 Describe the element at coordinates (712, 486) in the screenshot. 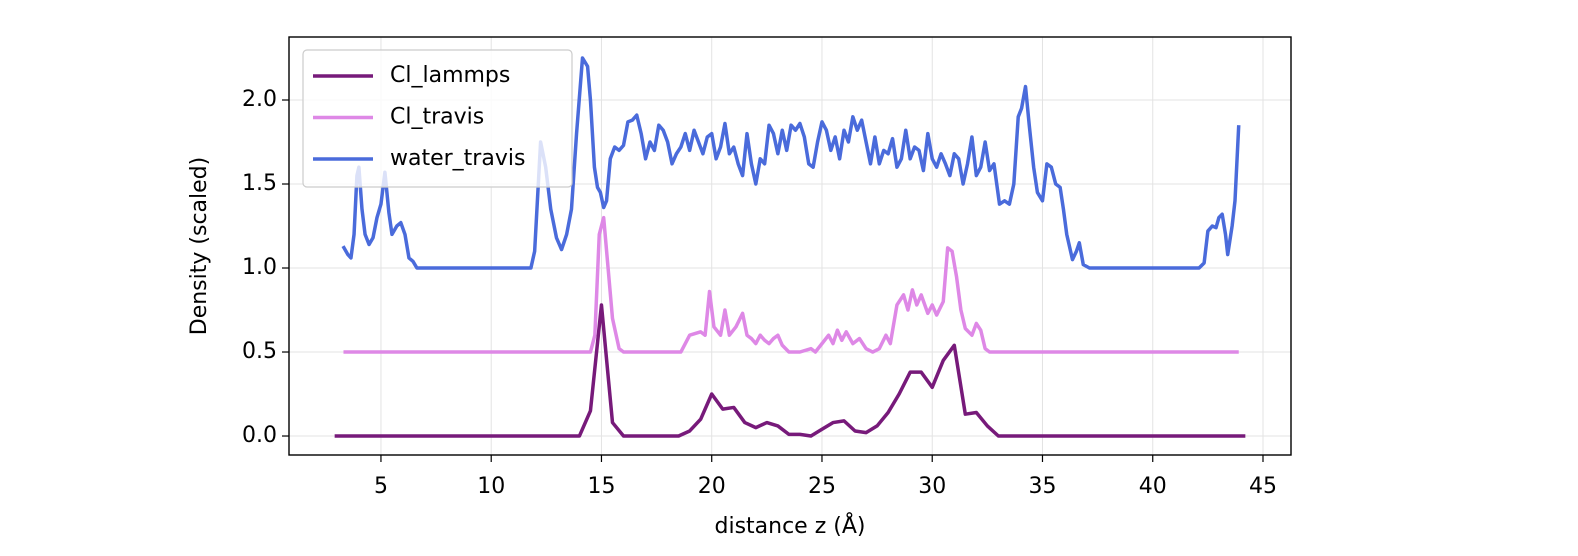

I see `x-tick-label: 20` at that location.